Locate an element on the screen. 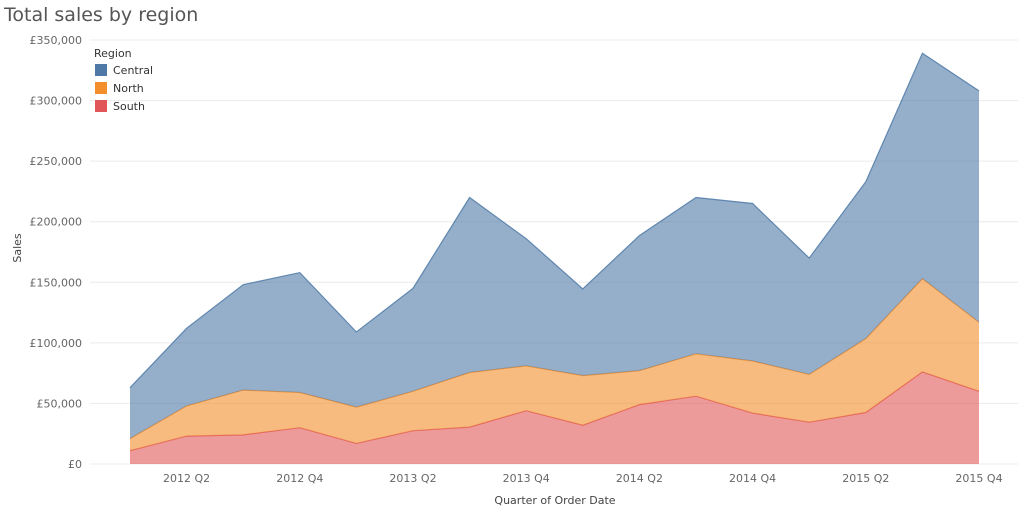  y-tick-label: £250,000 is located at coordinates (56, 161).